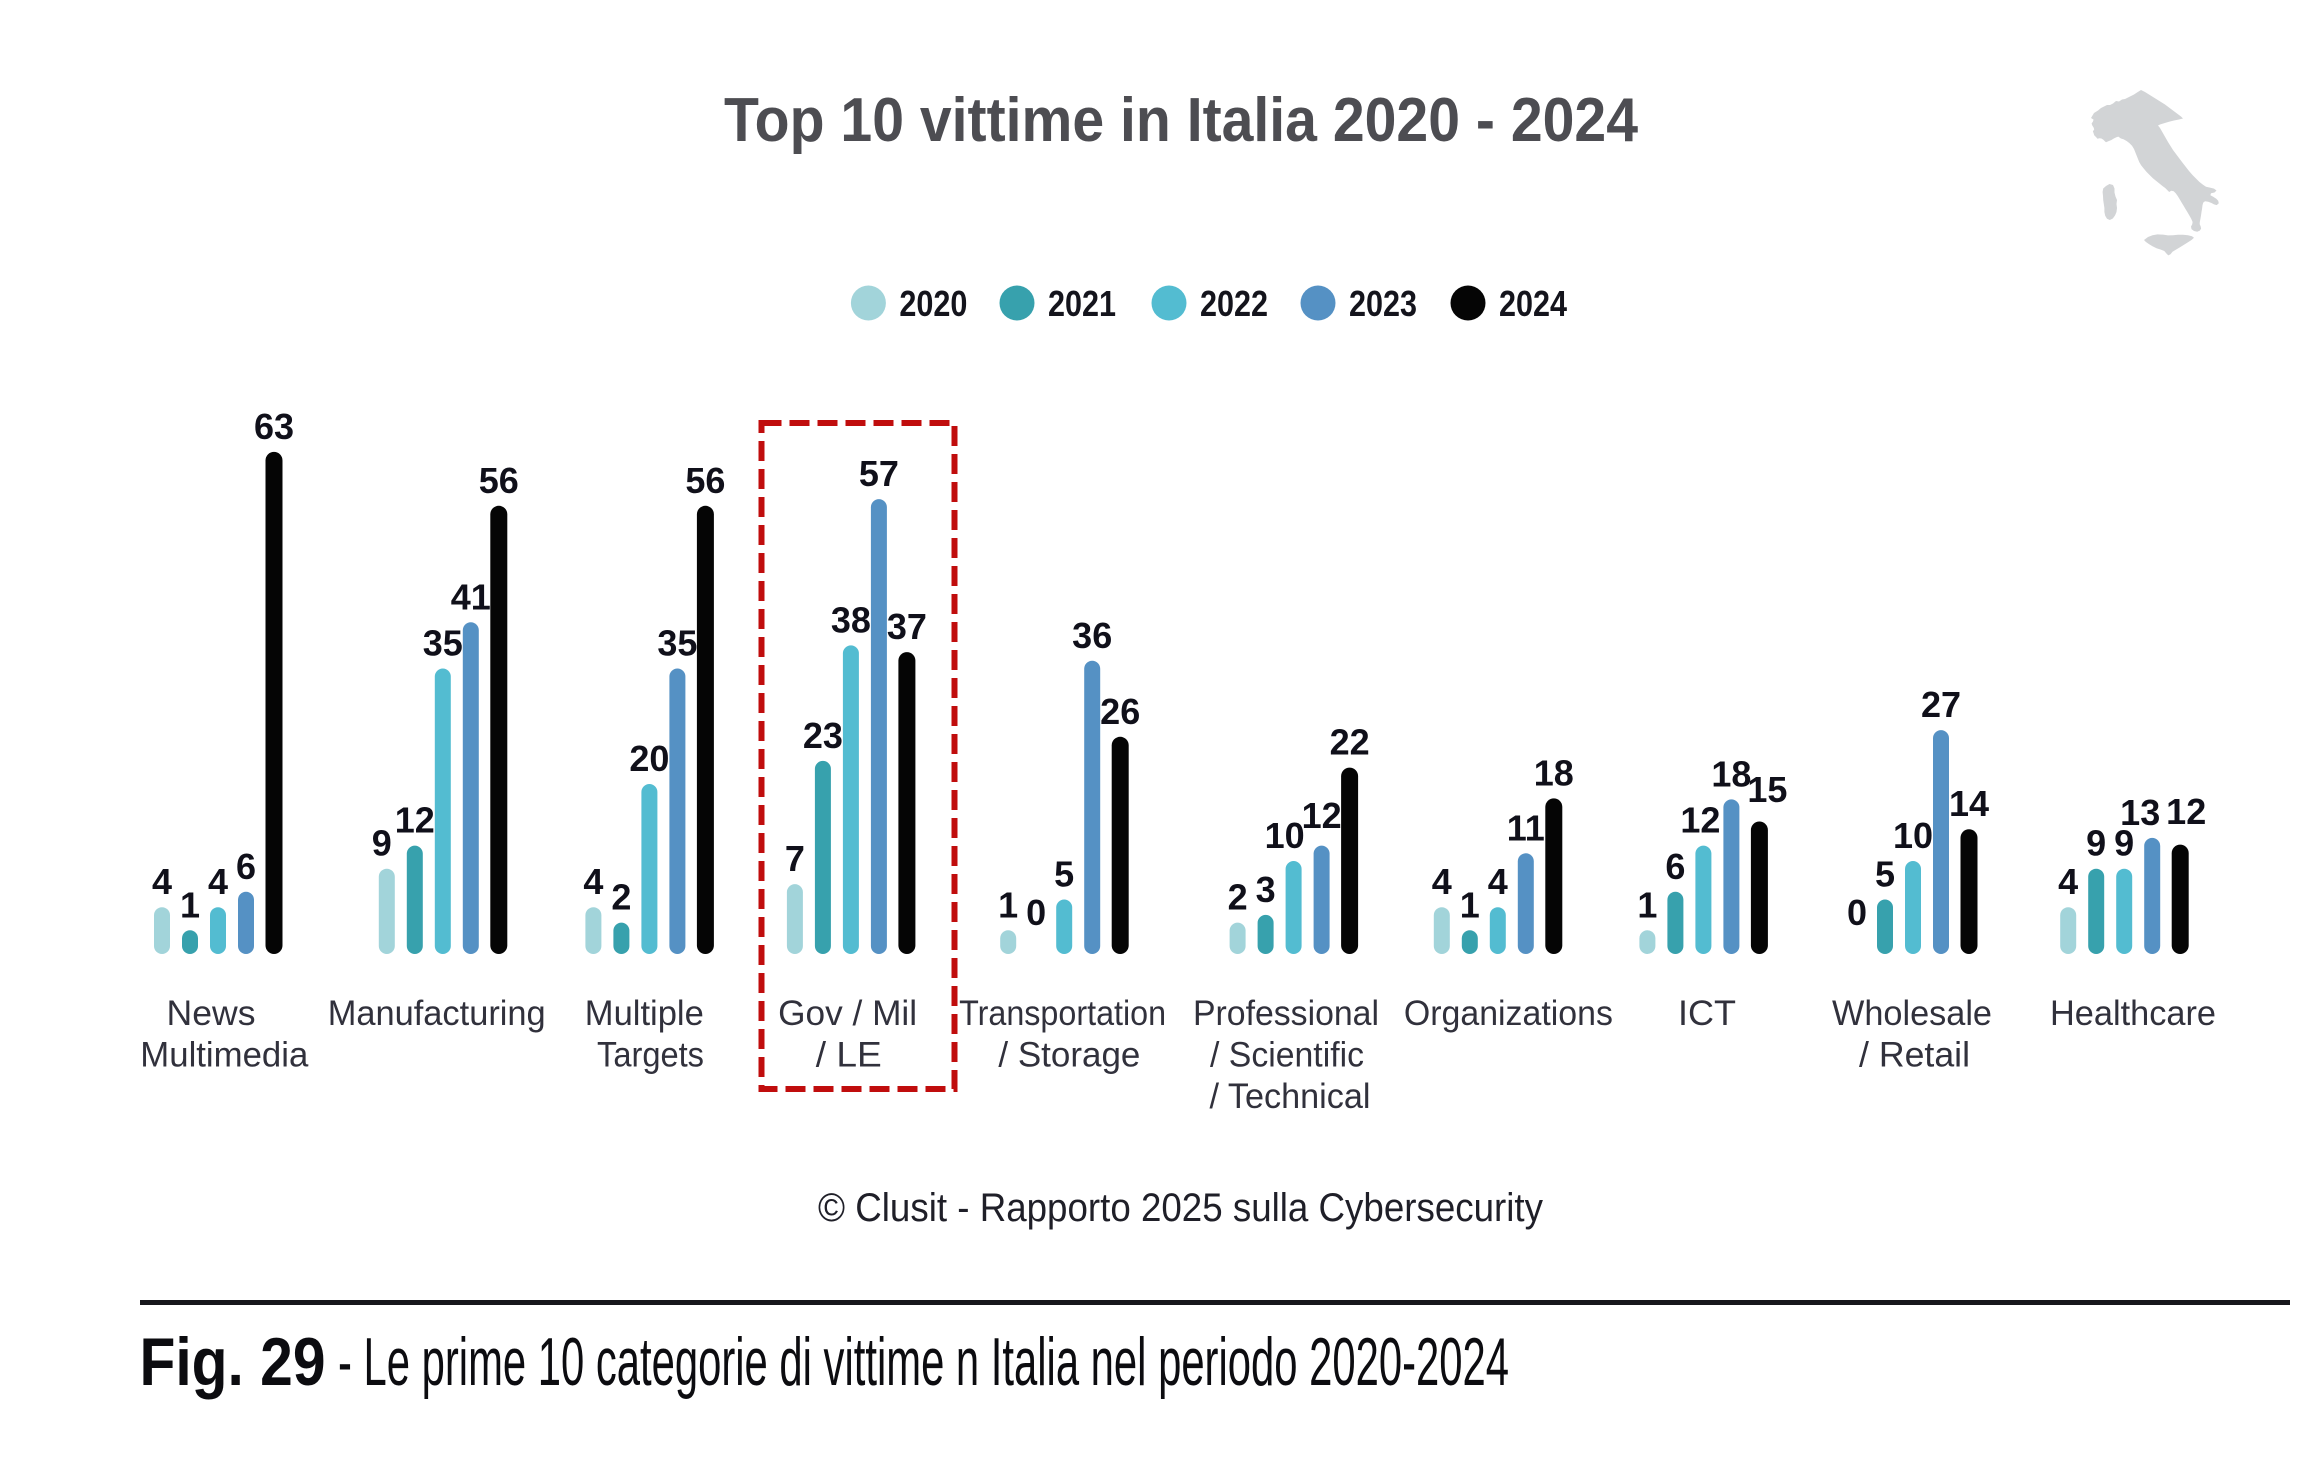 The image size is (2314, 1458). What do you see at coordinates (1286, 1013) in the screenshot?
I see `svg-text: Professional` at bounding box center [1286, 1013].